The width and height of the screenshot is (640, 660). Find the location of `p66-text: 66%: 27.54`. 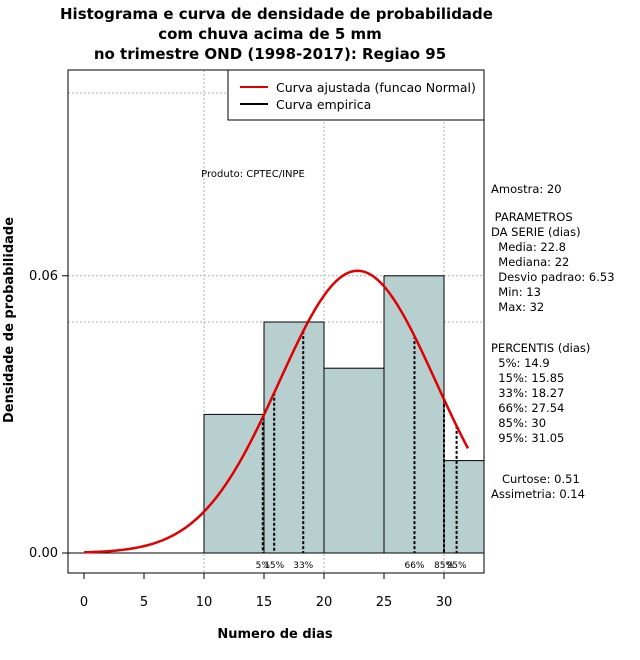

p66-text: 66%: 27.54 is located at coordinates (528, 408).